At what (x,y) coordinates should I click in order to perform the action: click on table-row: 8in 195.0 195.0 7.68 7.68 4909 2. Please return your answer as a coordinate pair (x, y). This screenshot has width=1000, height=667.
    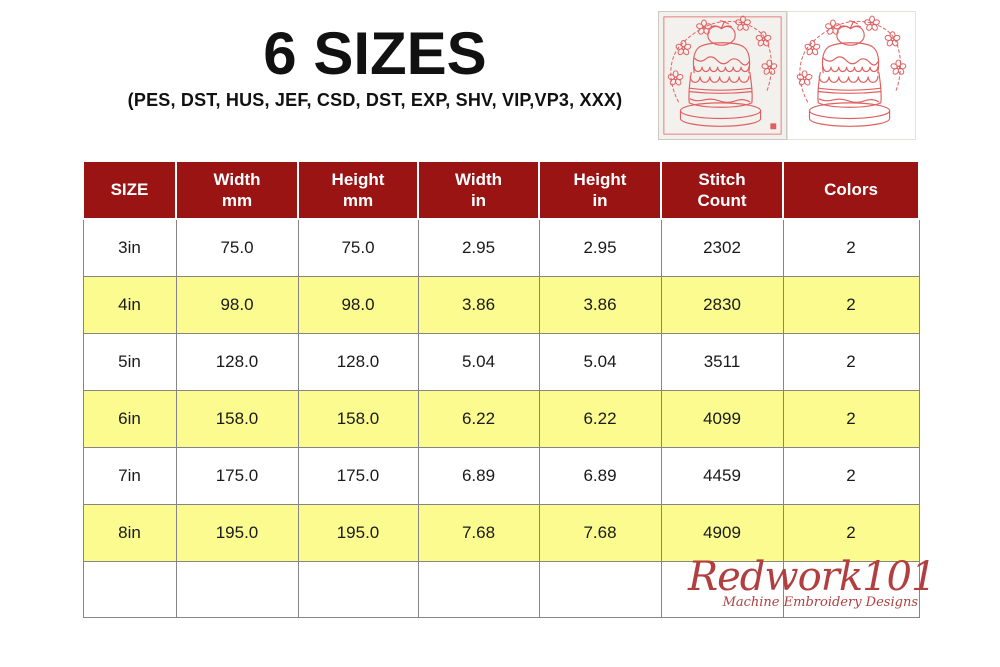
    Looking at the image, I should click on (501, 532).